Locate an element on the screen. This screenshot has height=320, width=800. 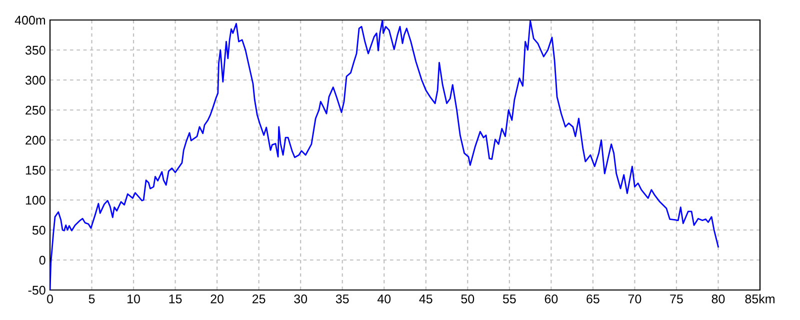
x-tick-label: 5 is located at coordinates (91, 299).